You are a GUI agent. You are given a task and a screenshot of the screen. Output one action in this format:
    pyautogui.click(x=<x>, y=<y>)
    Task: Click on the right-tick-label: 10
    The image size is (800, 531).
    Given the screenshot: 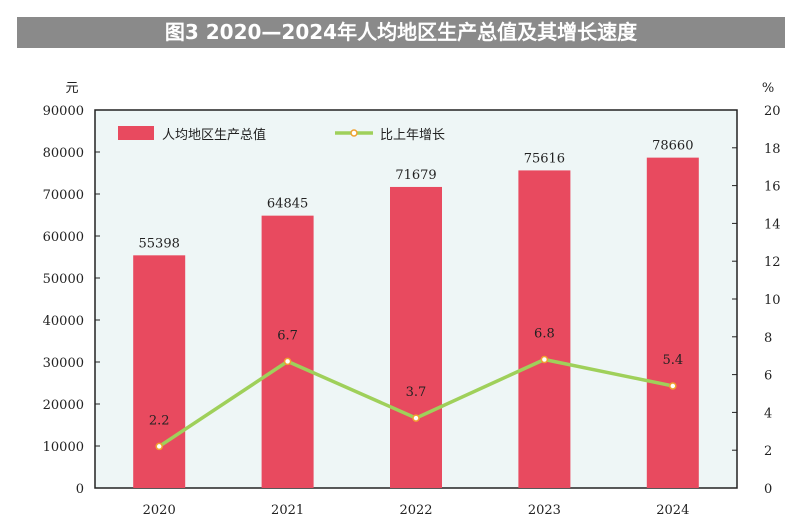 What is the action you would take?
    pyautogui.click(x=772, y=300)
    